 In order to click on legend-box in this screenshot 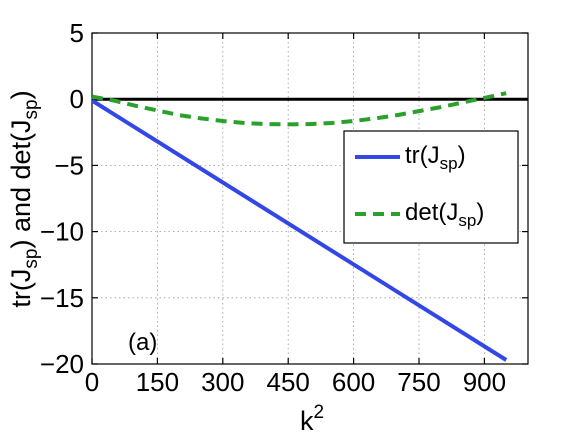, I will do `click(431, 187)`.